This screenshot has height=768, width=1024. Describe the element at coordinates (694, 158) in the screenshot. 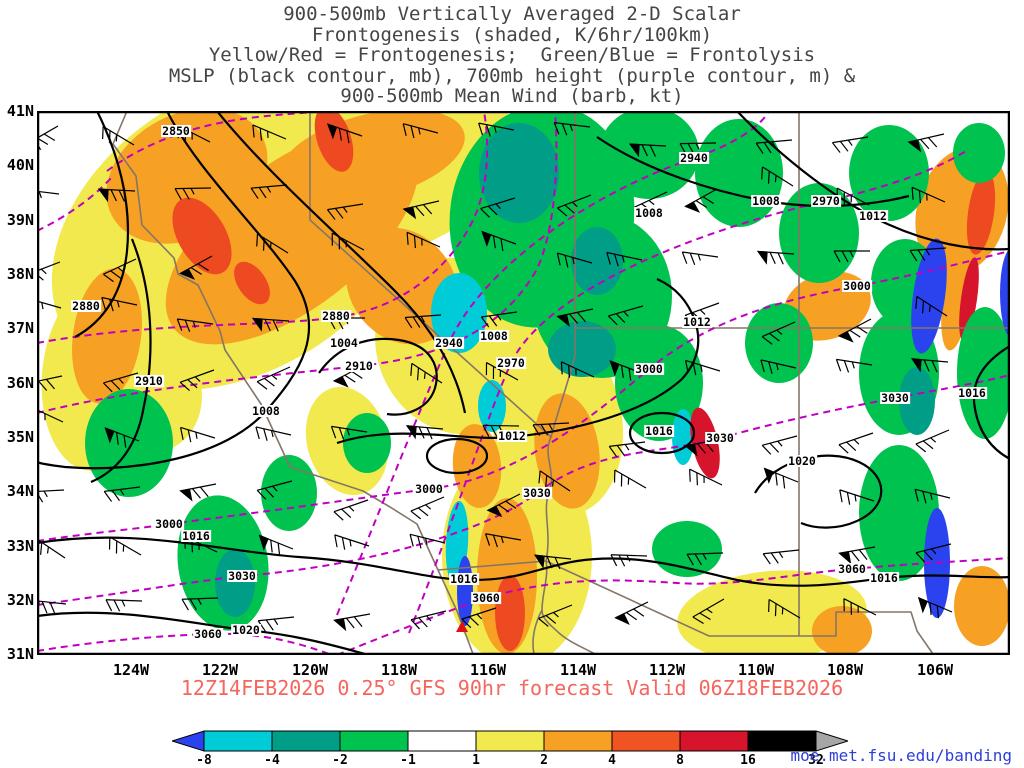

I see `contour-label: 2940` at that location.